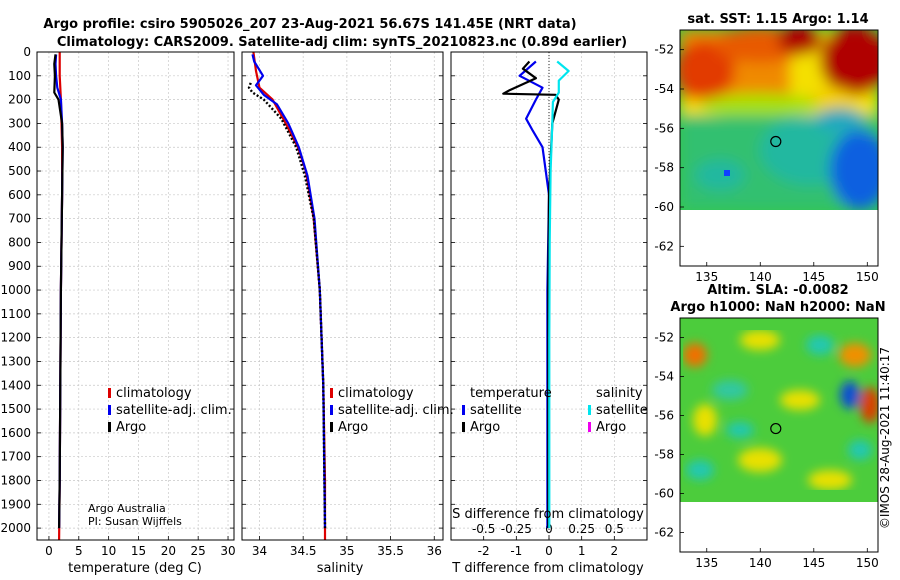 The width and height of the screenshot is (900, 580). I want to click on y-tick-label: 1600, so click(15, 433).